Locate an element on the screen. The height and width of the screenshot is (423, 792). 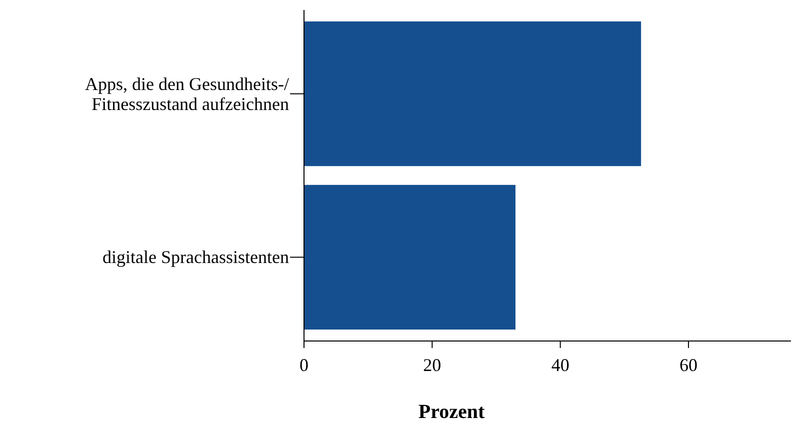
x-tick-label: 40 is located at coordinates (560, 365).